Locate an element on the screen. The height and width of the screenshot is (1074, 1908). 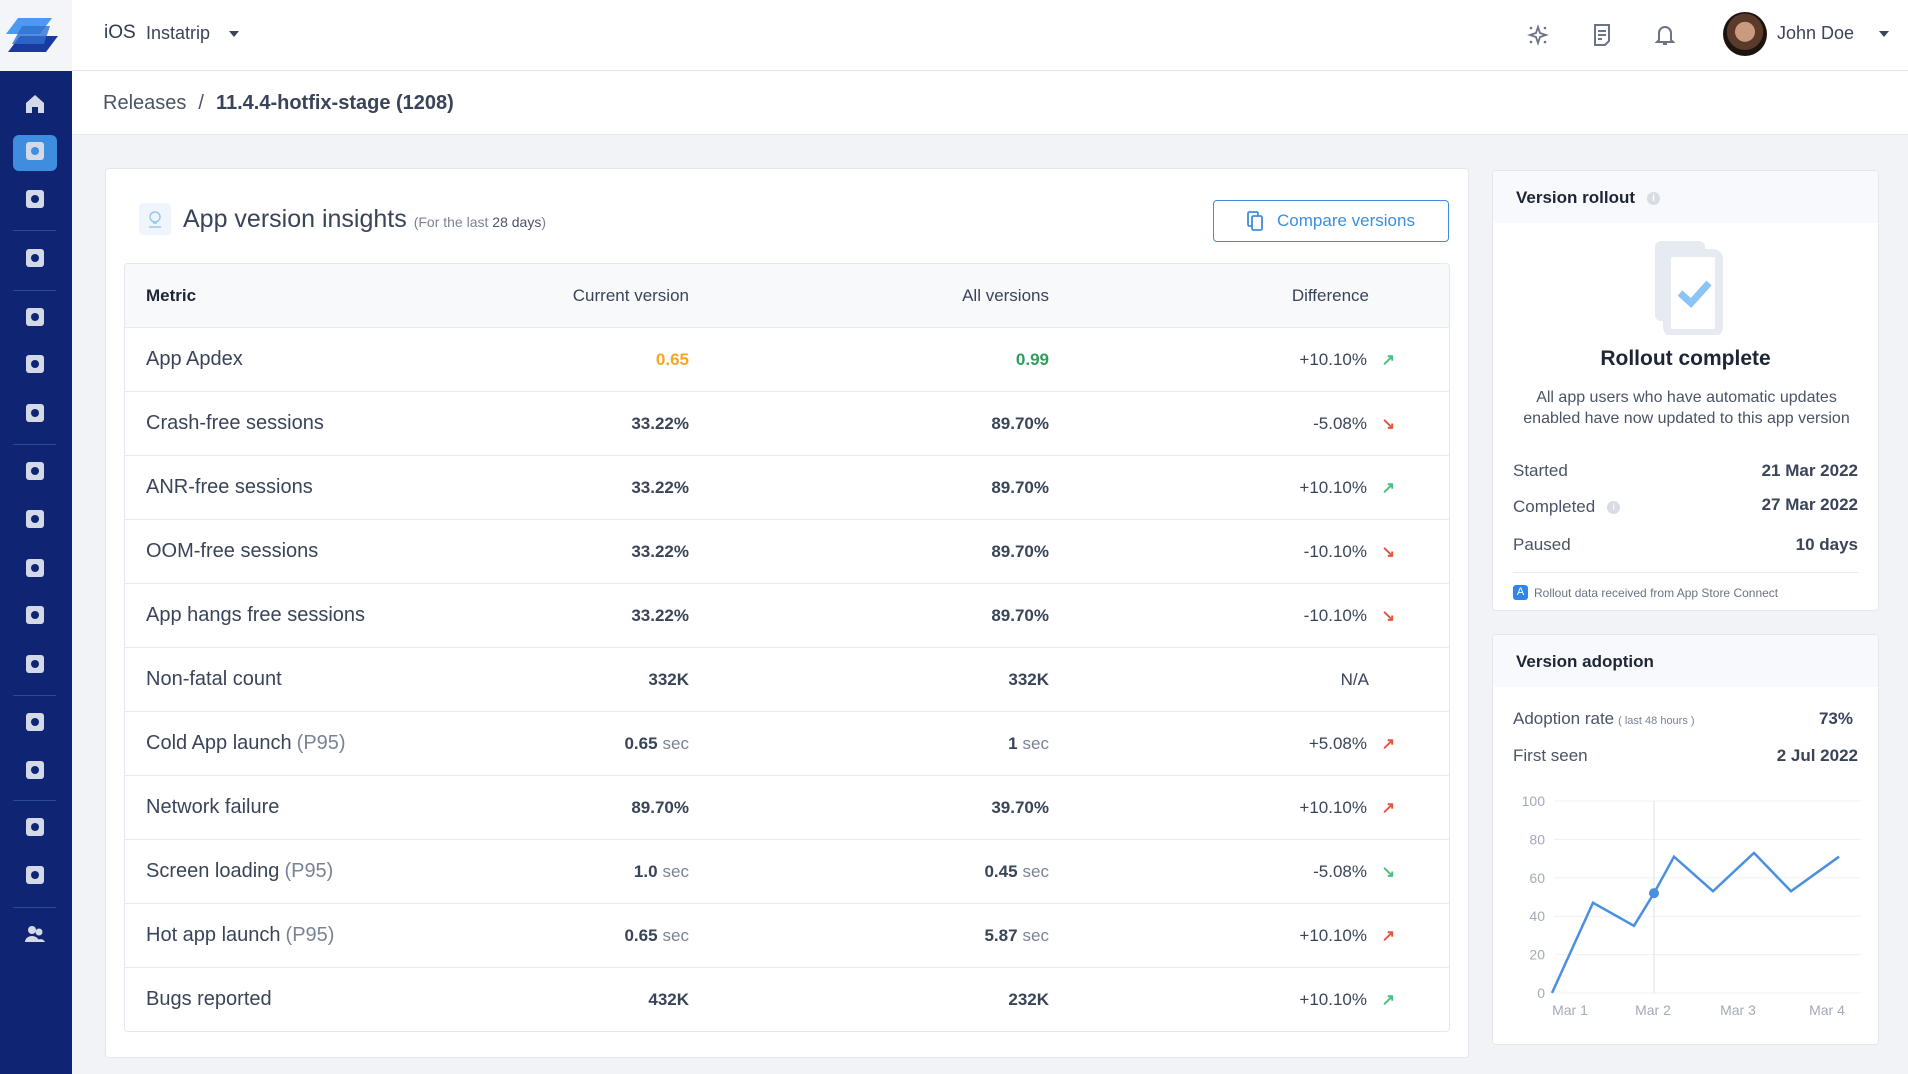
app-hang-icon is located at coordinates (35, 366).